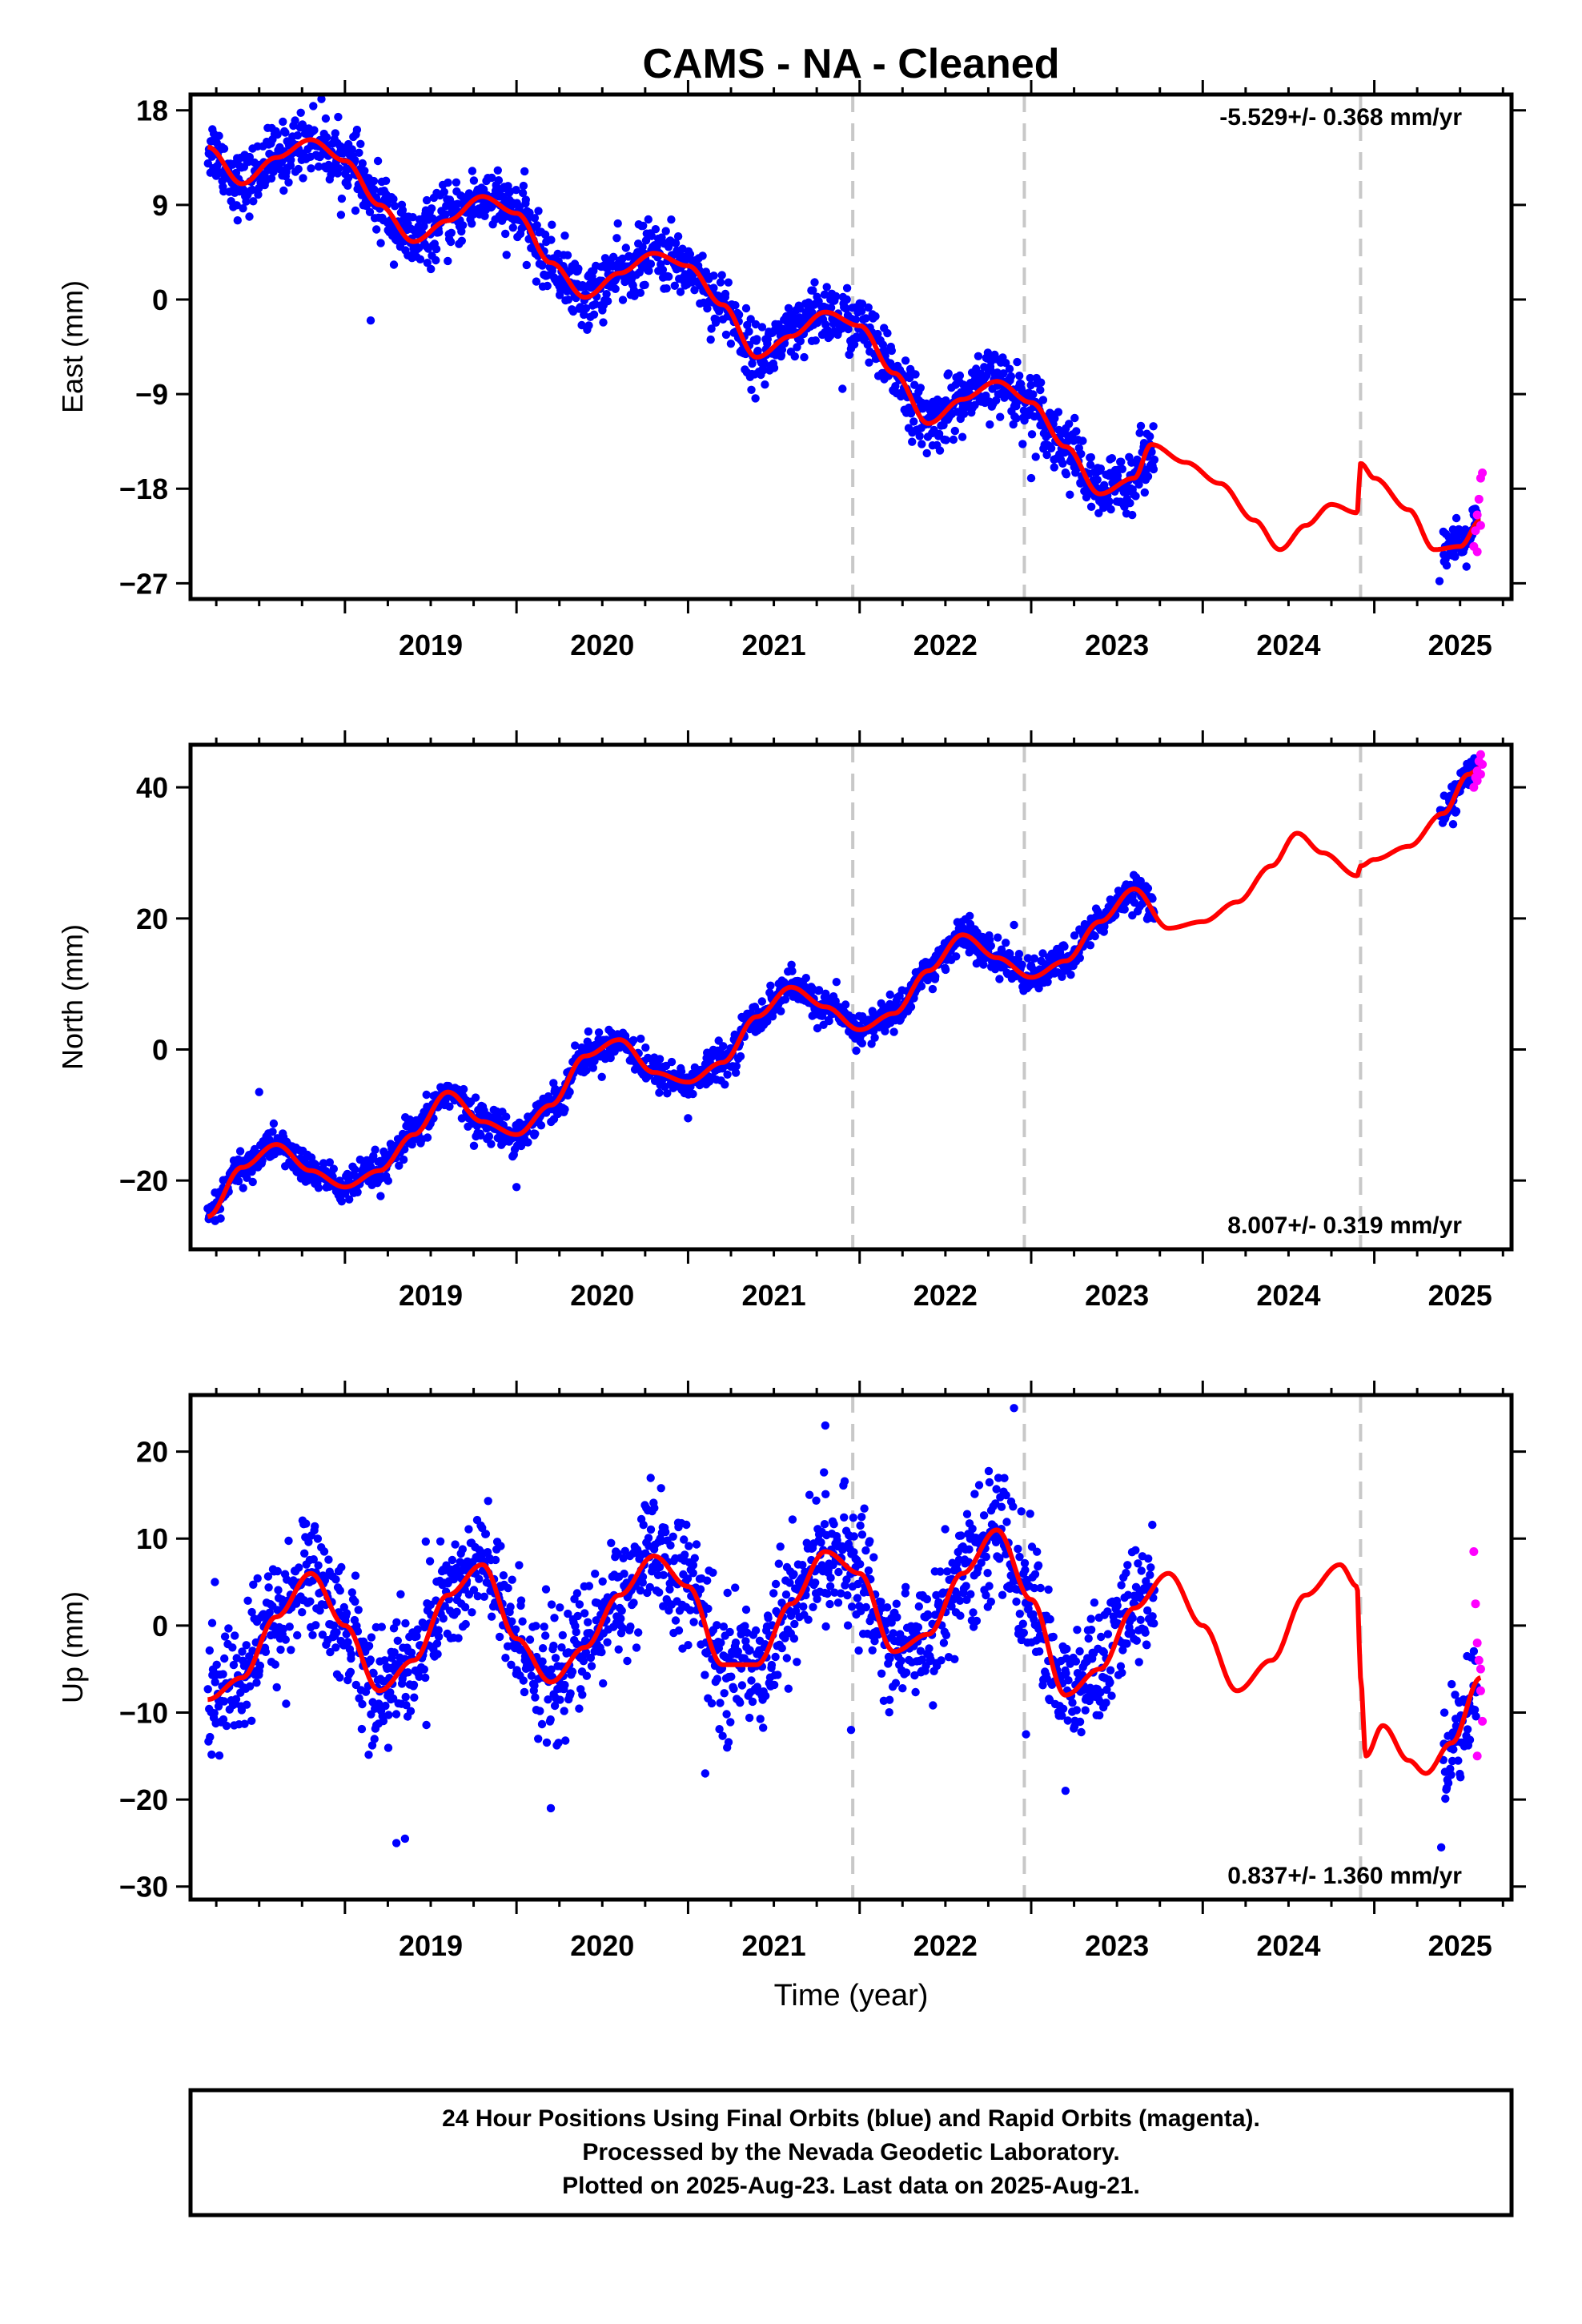 This screenshot has width=1582, height=2324. I want to click on east-y-tick-label: −9, so click(151, 394).